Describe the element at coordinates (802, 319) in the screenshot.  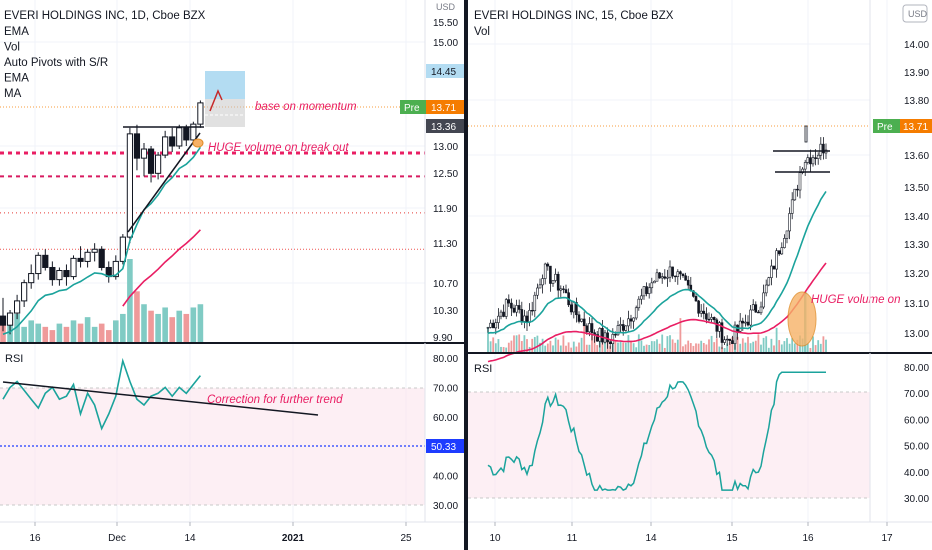
I see `huge-volume-marker` at that location.